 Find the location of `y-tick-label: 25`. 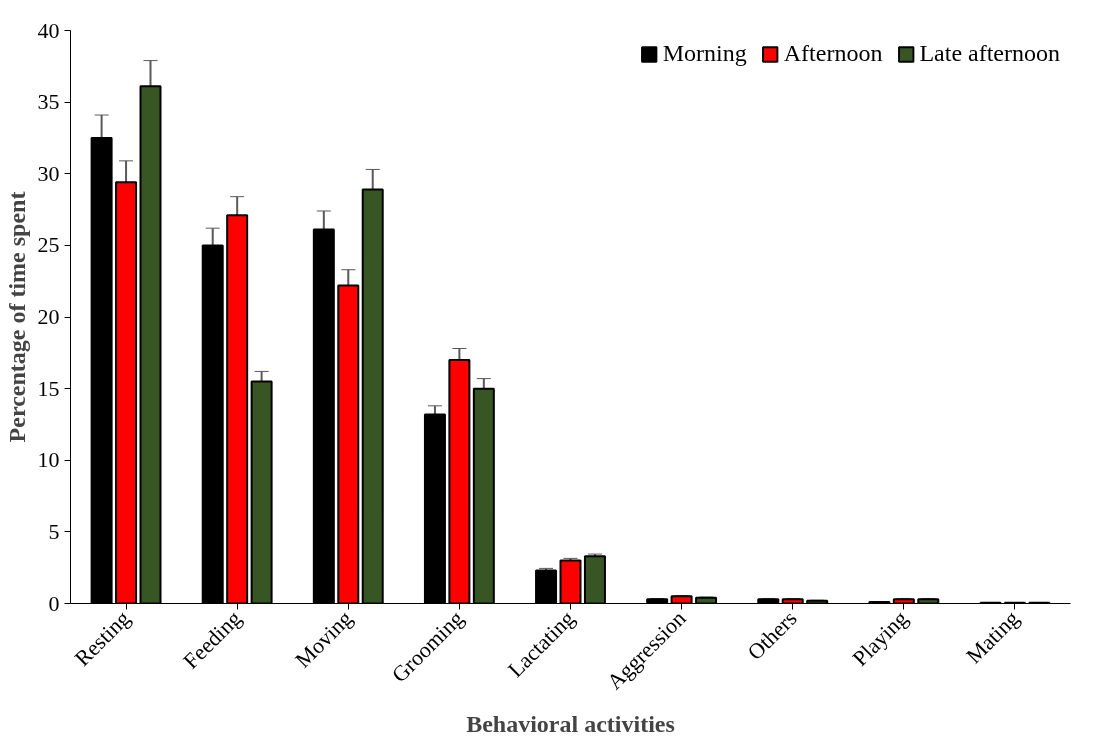

y-tick-label: 25 is located at coordinates (48, 245).